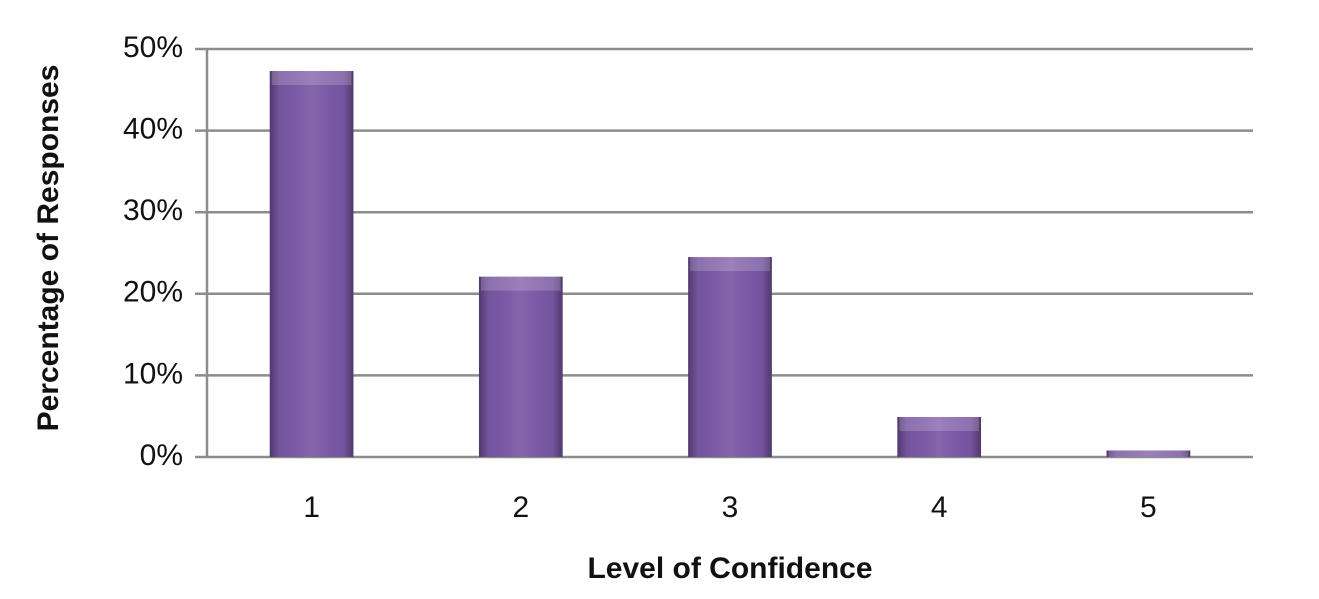 Image resolution: width=1319 pixels, height=599 pixels. What do you see at coordinates (729, 568) in the screenshot?
I see `x-axis-title: Level of Confidence` at bounding box center [729, 568].